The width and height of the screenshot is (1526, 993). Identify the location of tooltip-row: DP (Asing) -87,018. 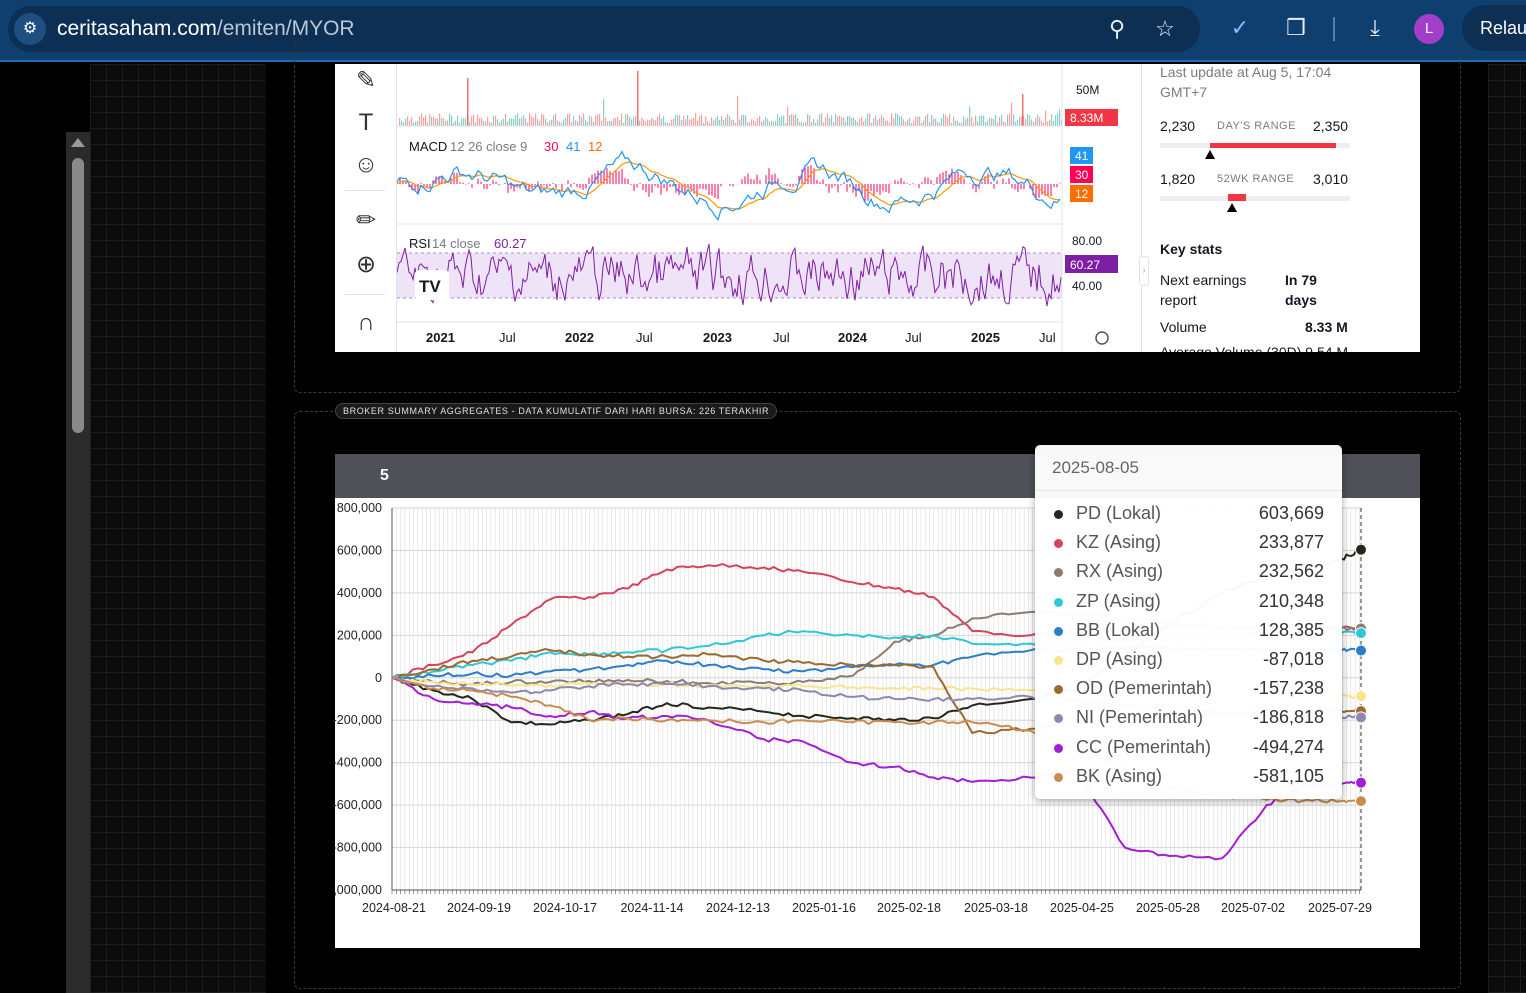
(1189, 660).